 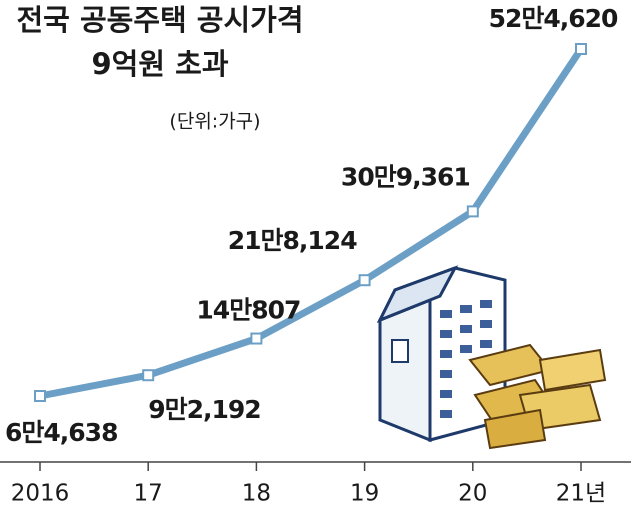 I want to click on chart-subtitle: (단위:가구), so click(x=214, y=122).